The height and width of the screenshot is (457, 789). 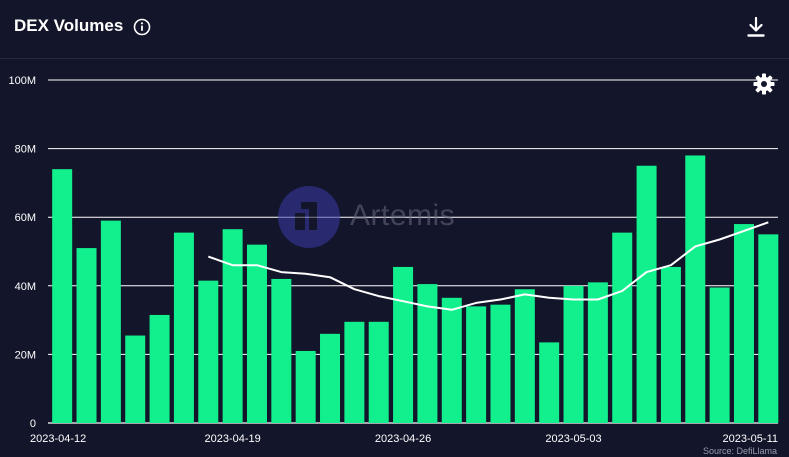 I want to click on line-series, so click(x=488, y=266).